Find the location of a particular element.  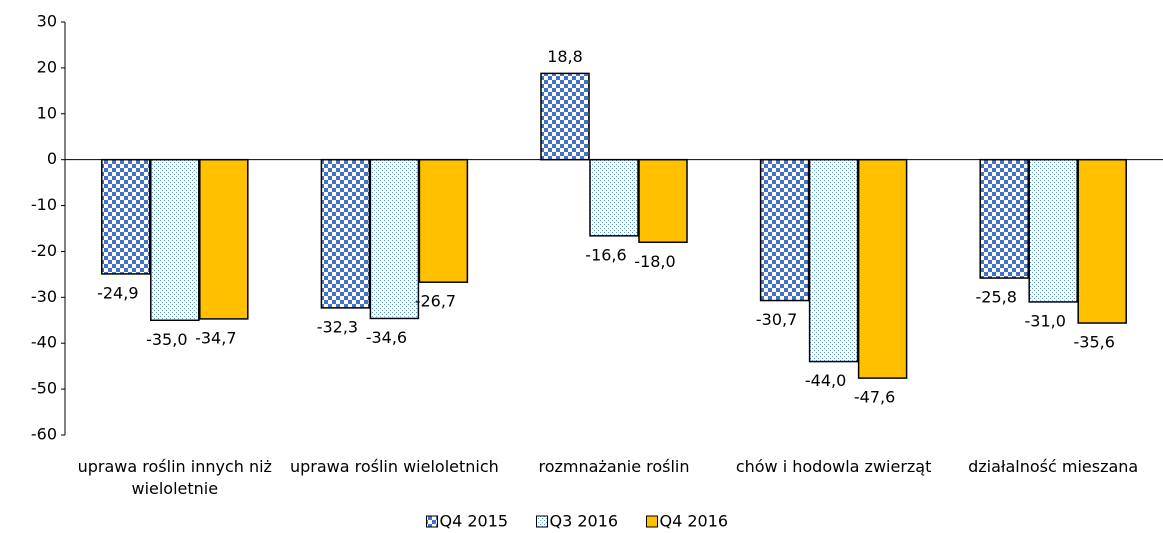

data-label: -32,3 is located at coordinates (337, 326).